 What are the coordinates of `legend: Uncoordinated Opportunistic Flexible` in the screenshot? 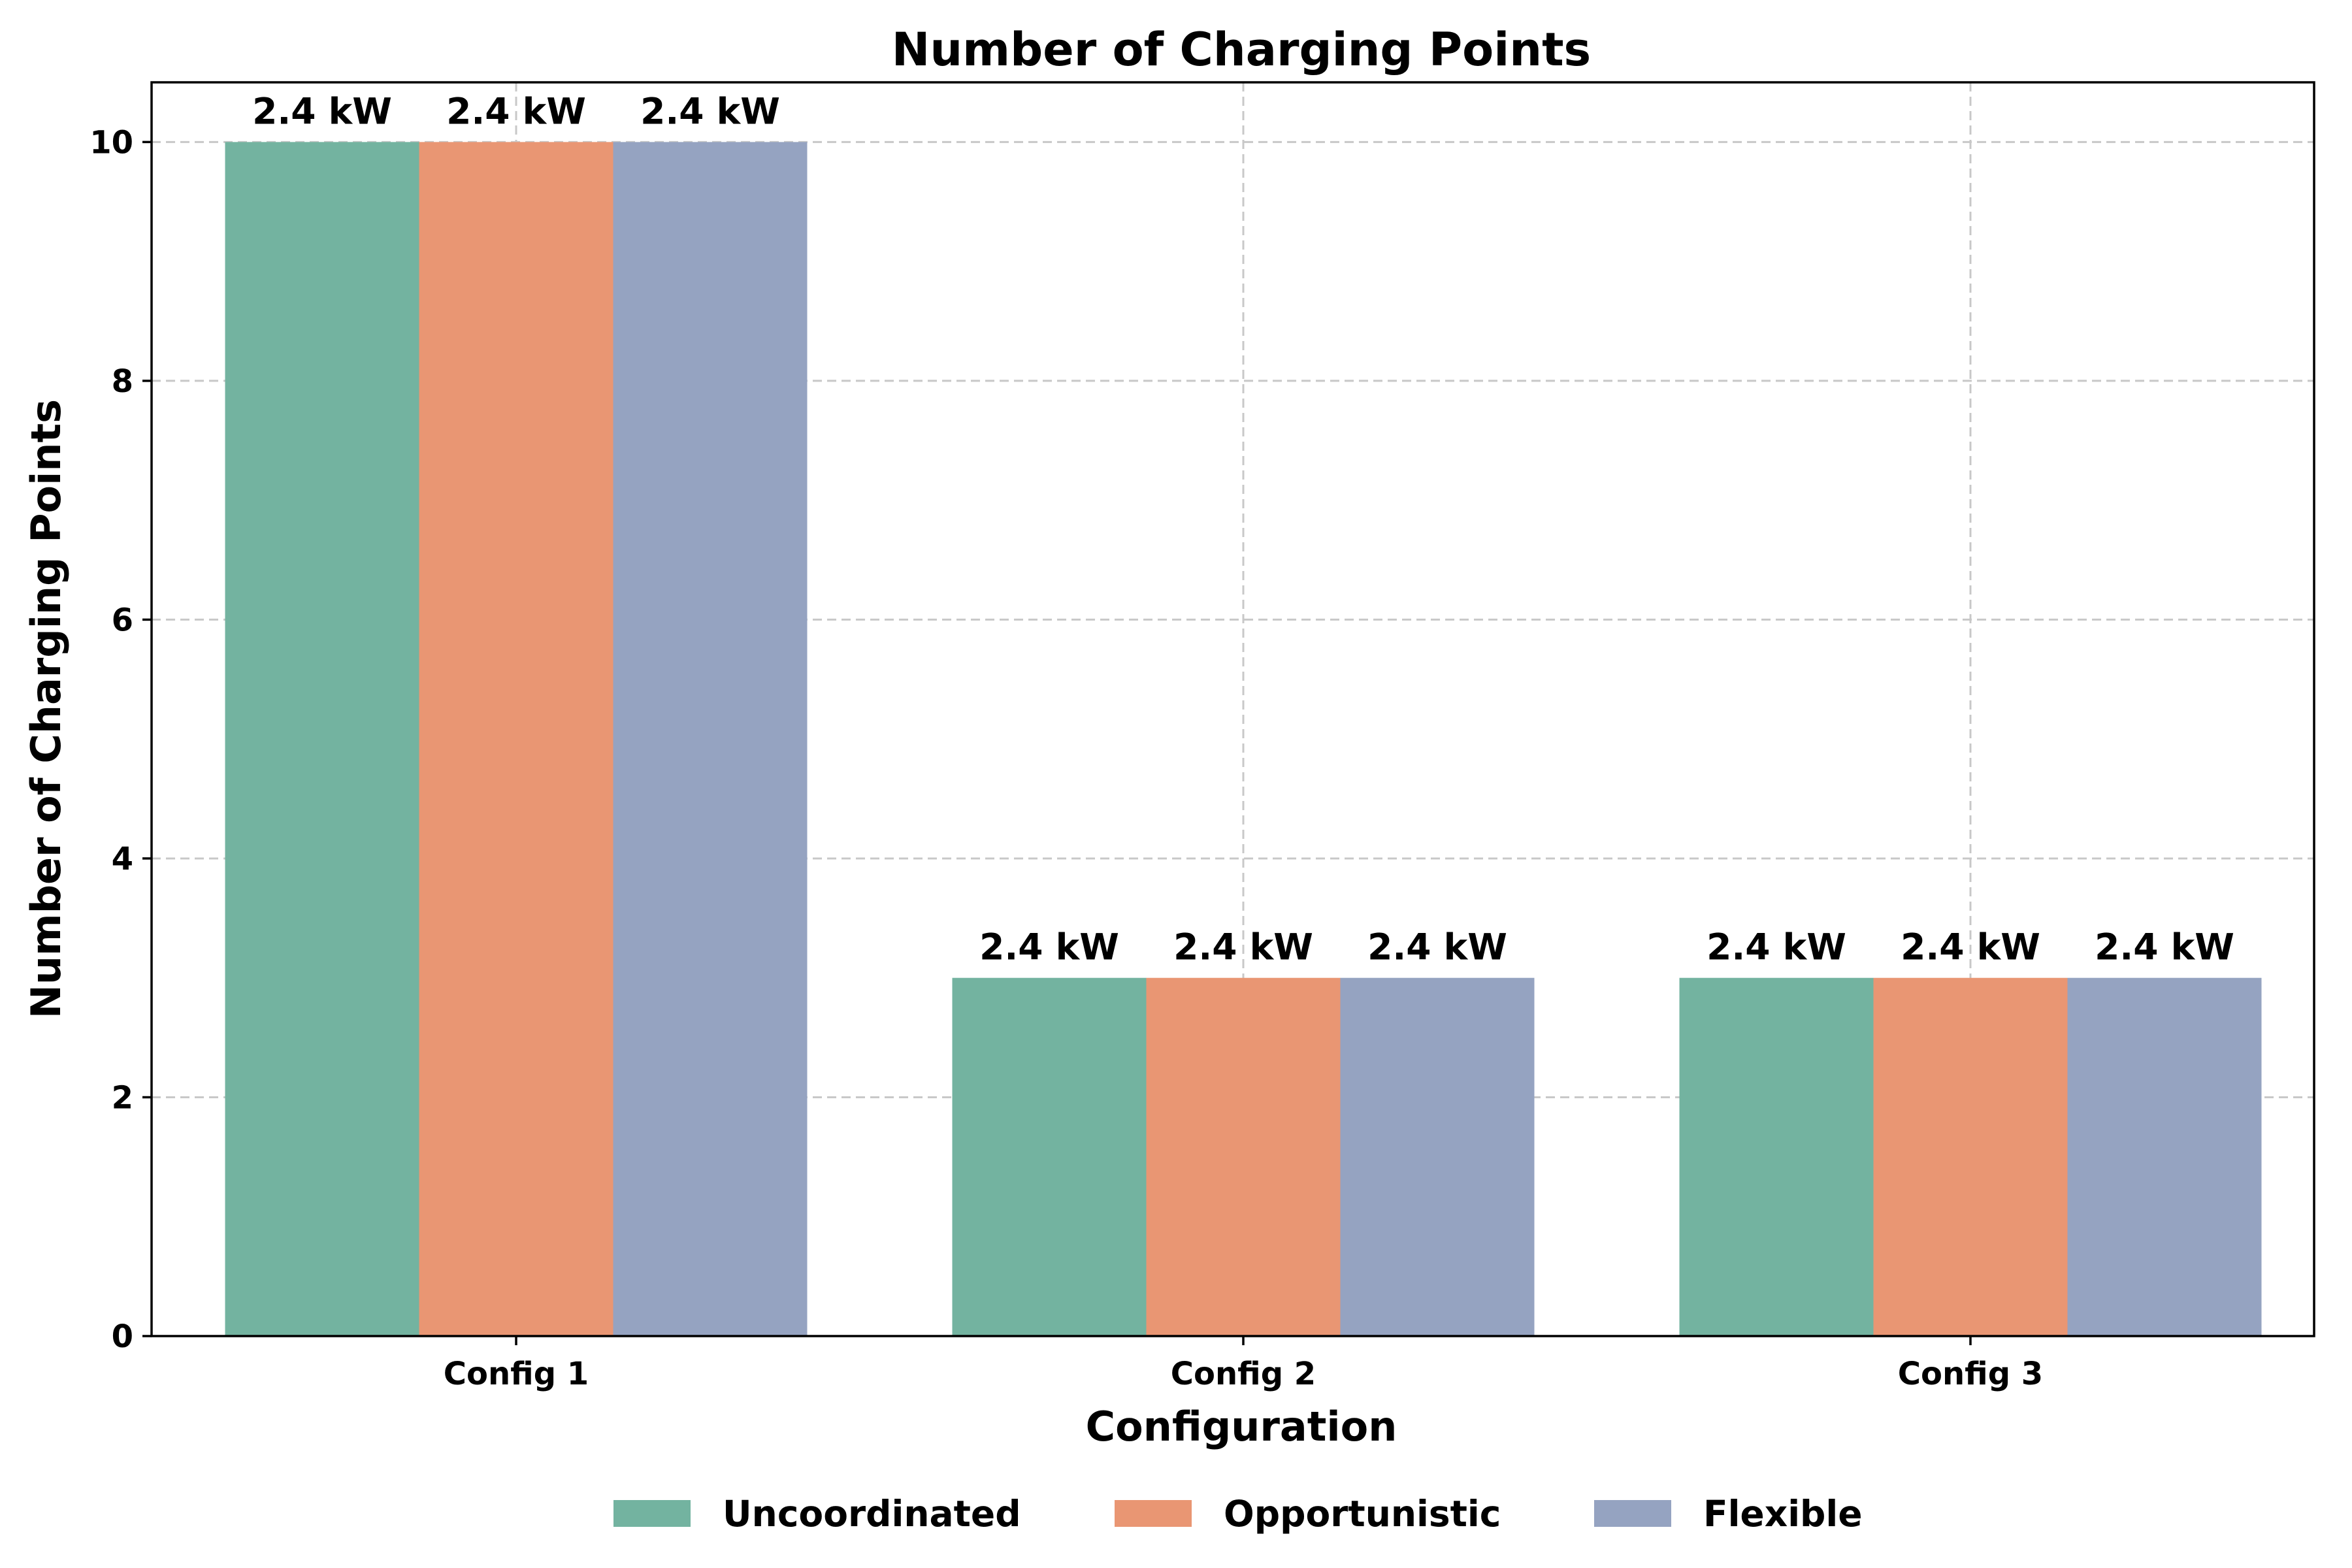 It's located at (1238, 1514).